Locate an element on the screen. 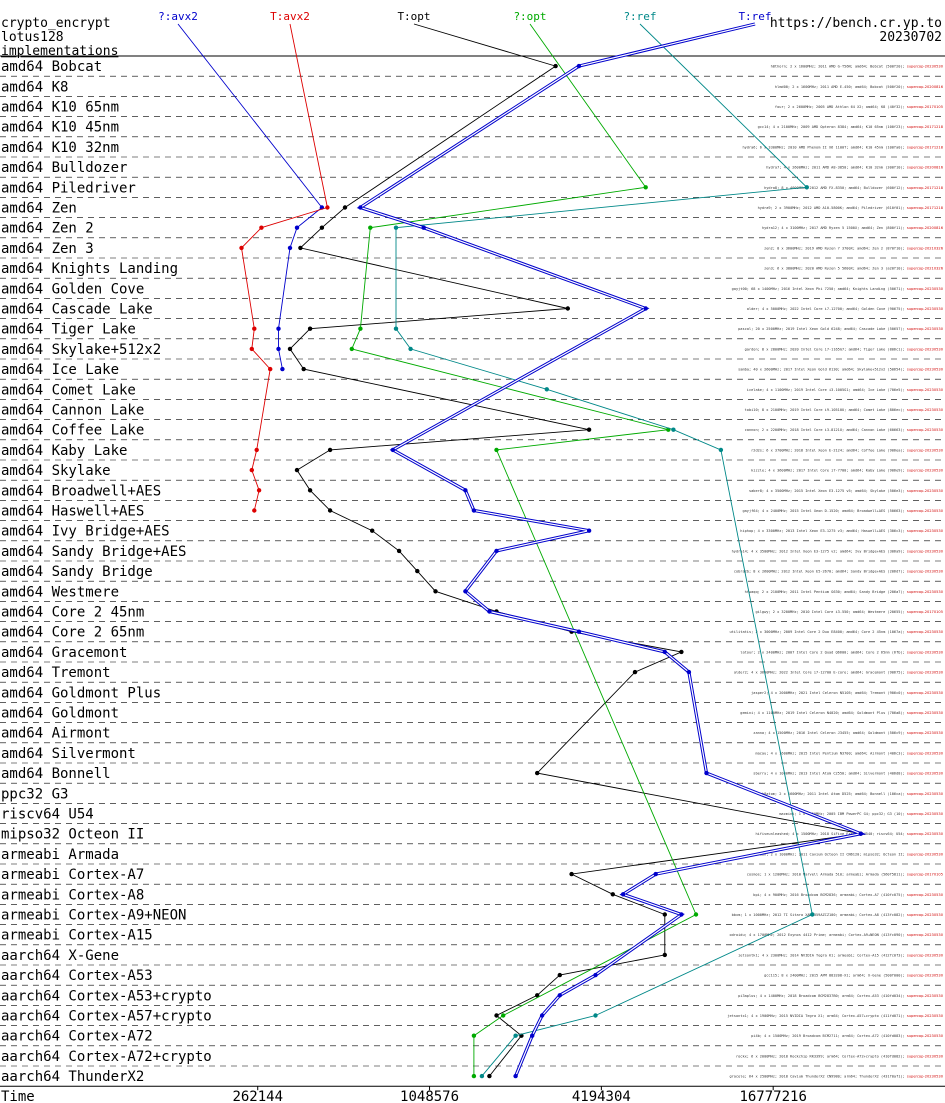  row-label: amd64 Goldmont is located at coordinates (60, 714).